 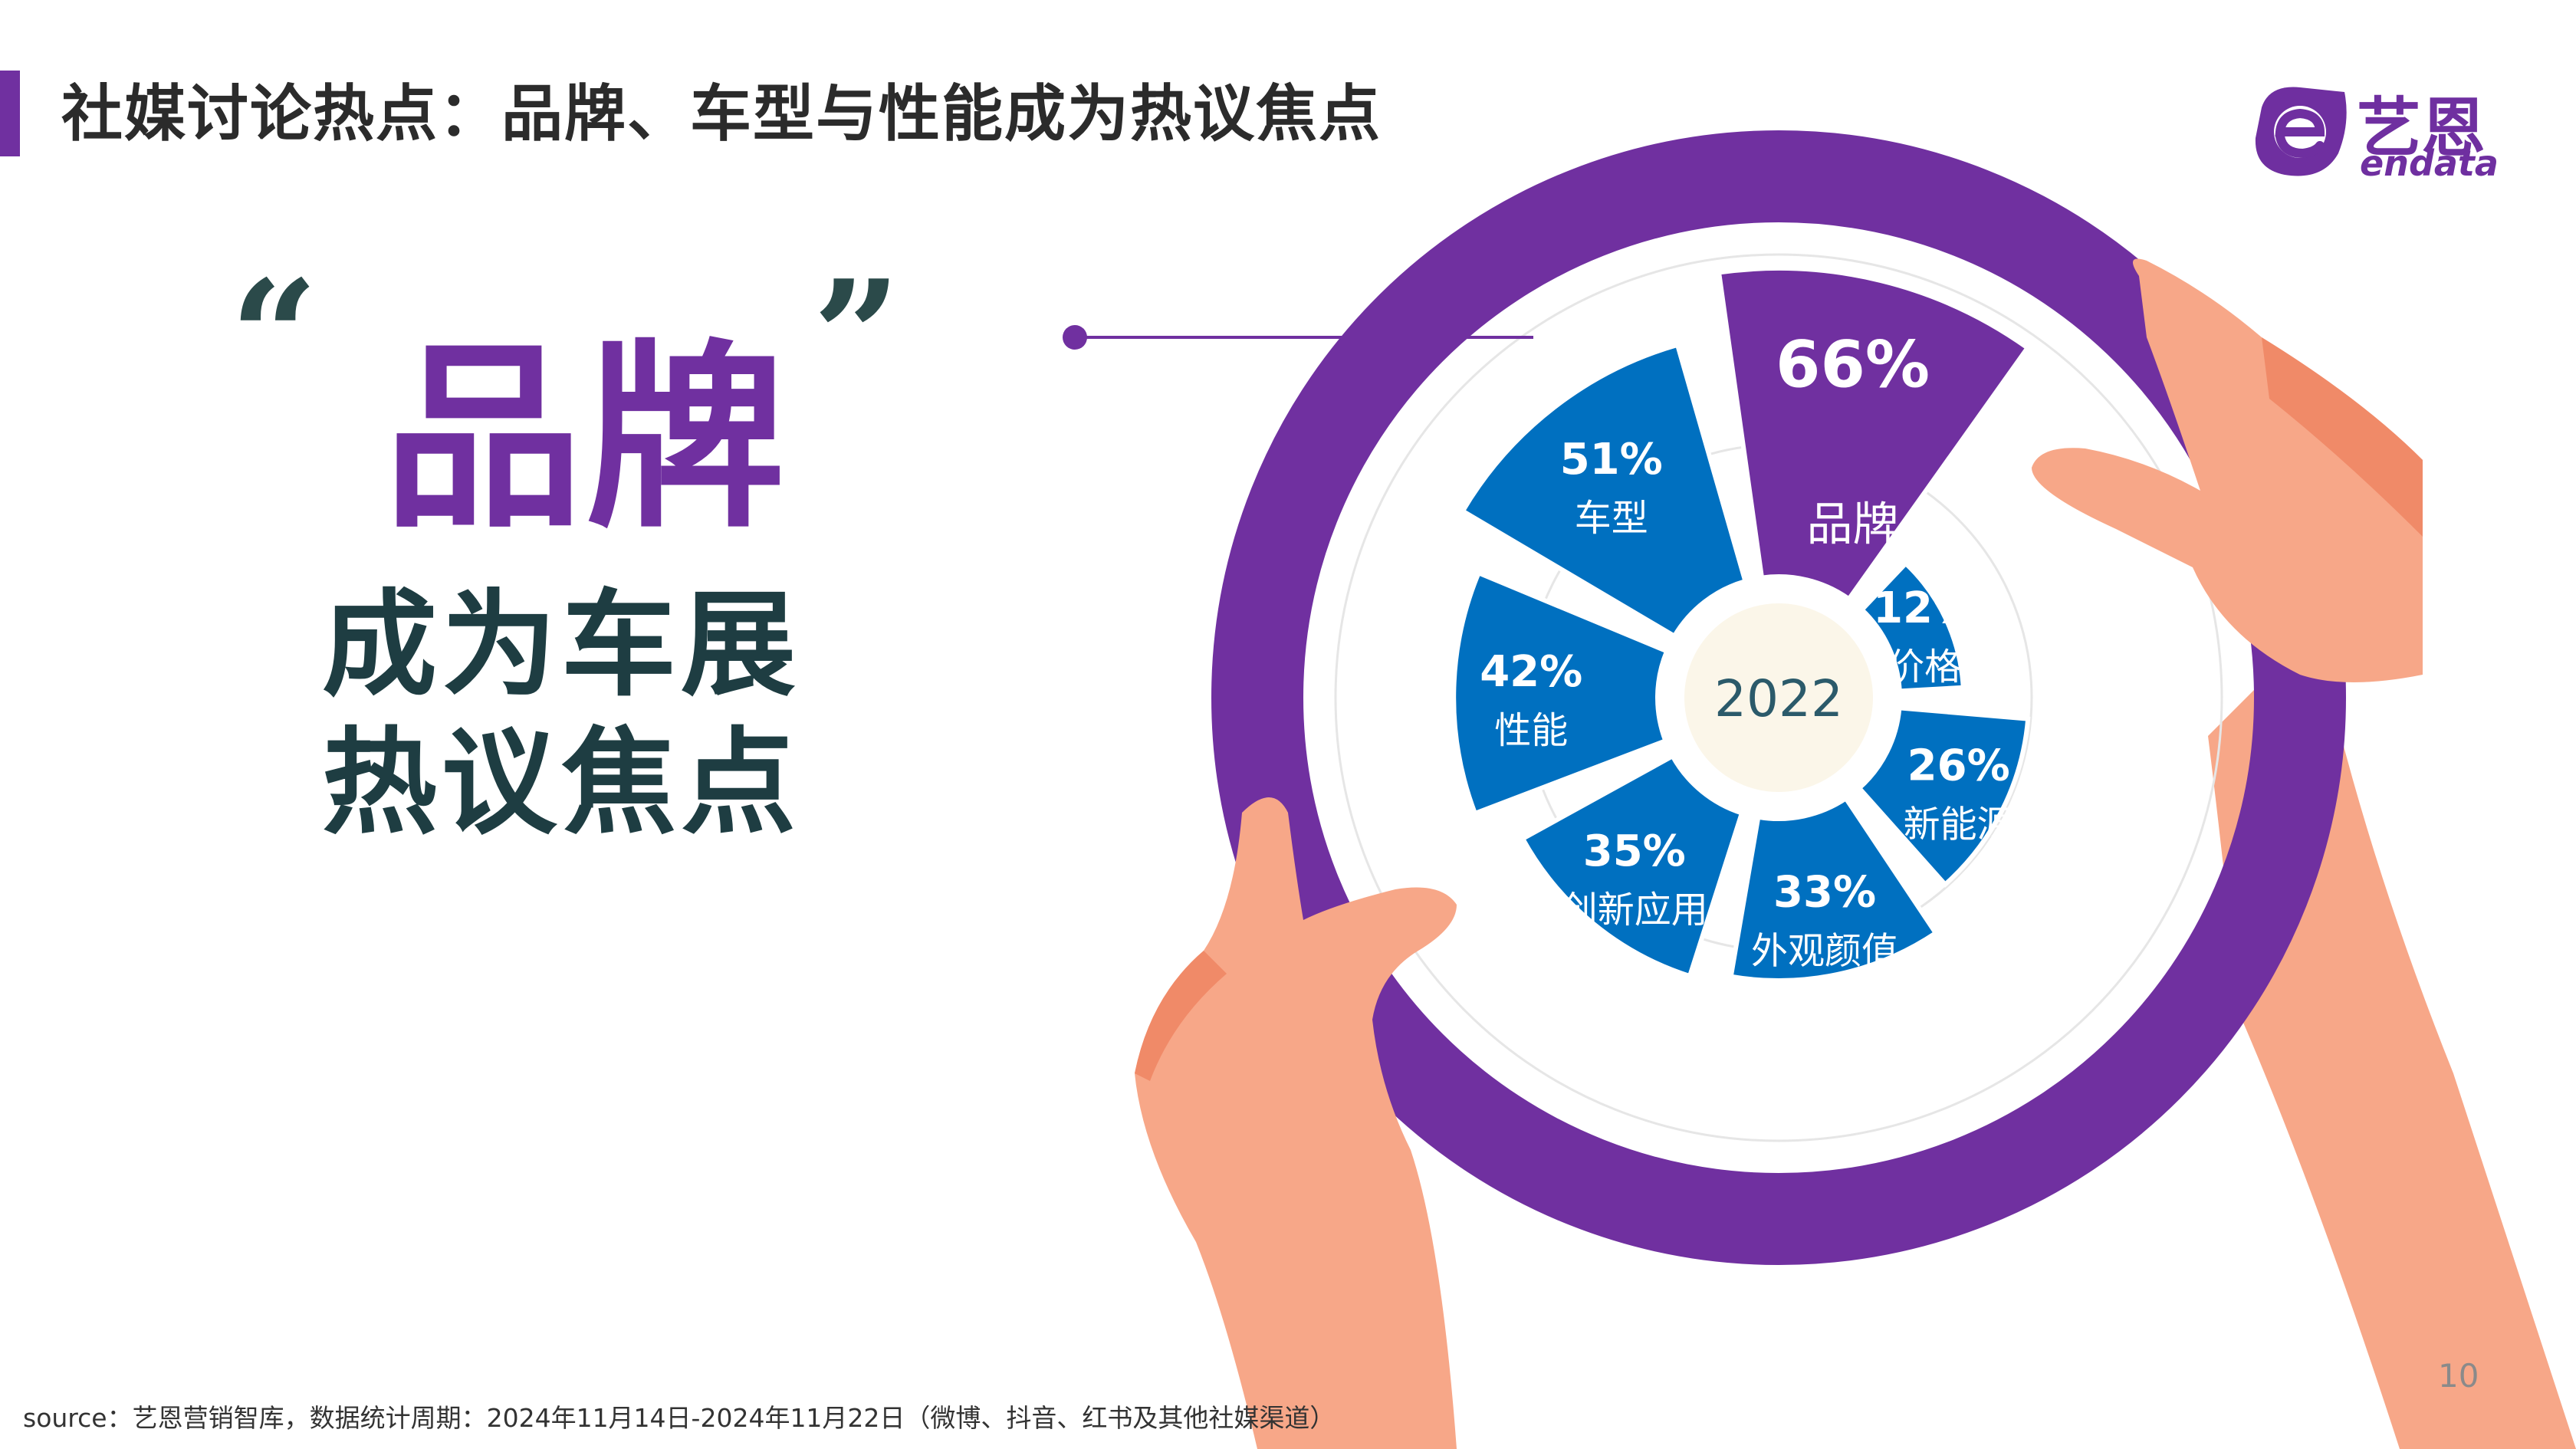 What do you see at coordinates (562, 646) in the screenshot?
I see `headline-line-1: 成为车展` at bounding box center [562, 646].